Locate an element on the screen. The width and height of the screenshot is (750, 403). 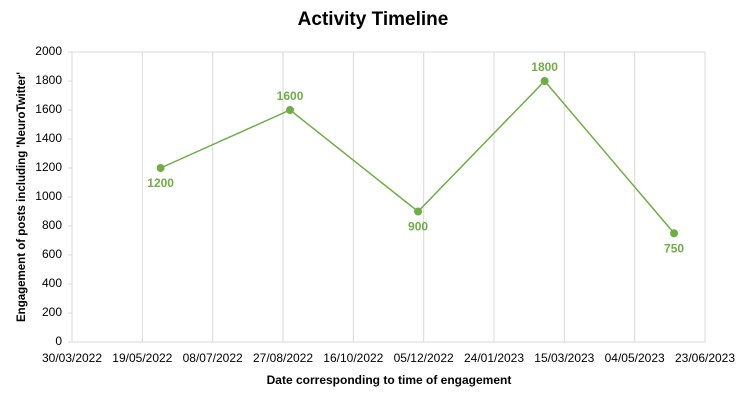
data-label: 750 is located at coordinates (674, 248).